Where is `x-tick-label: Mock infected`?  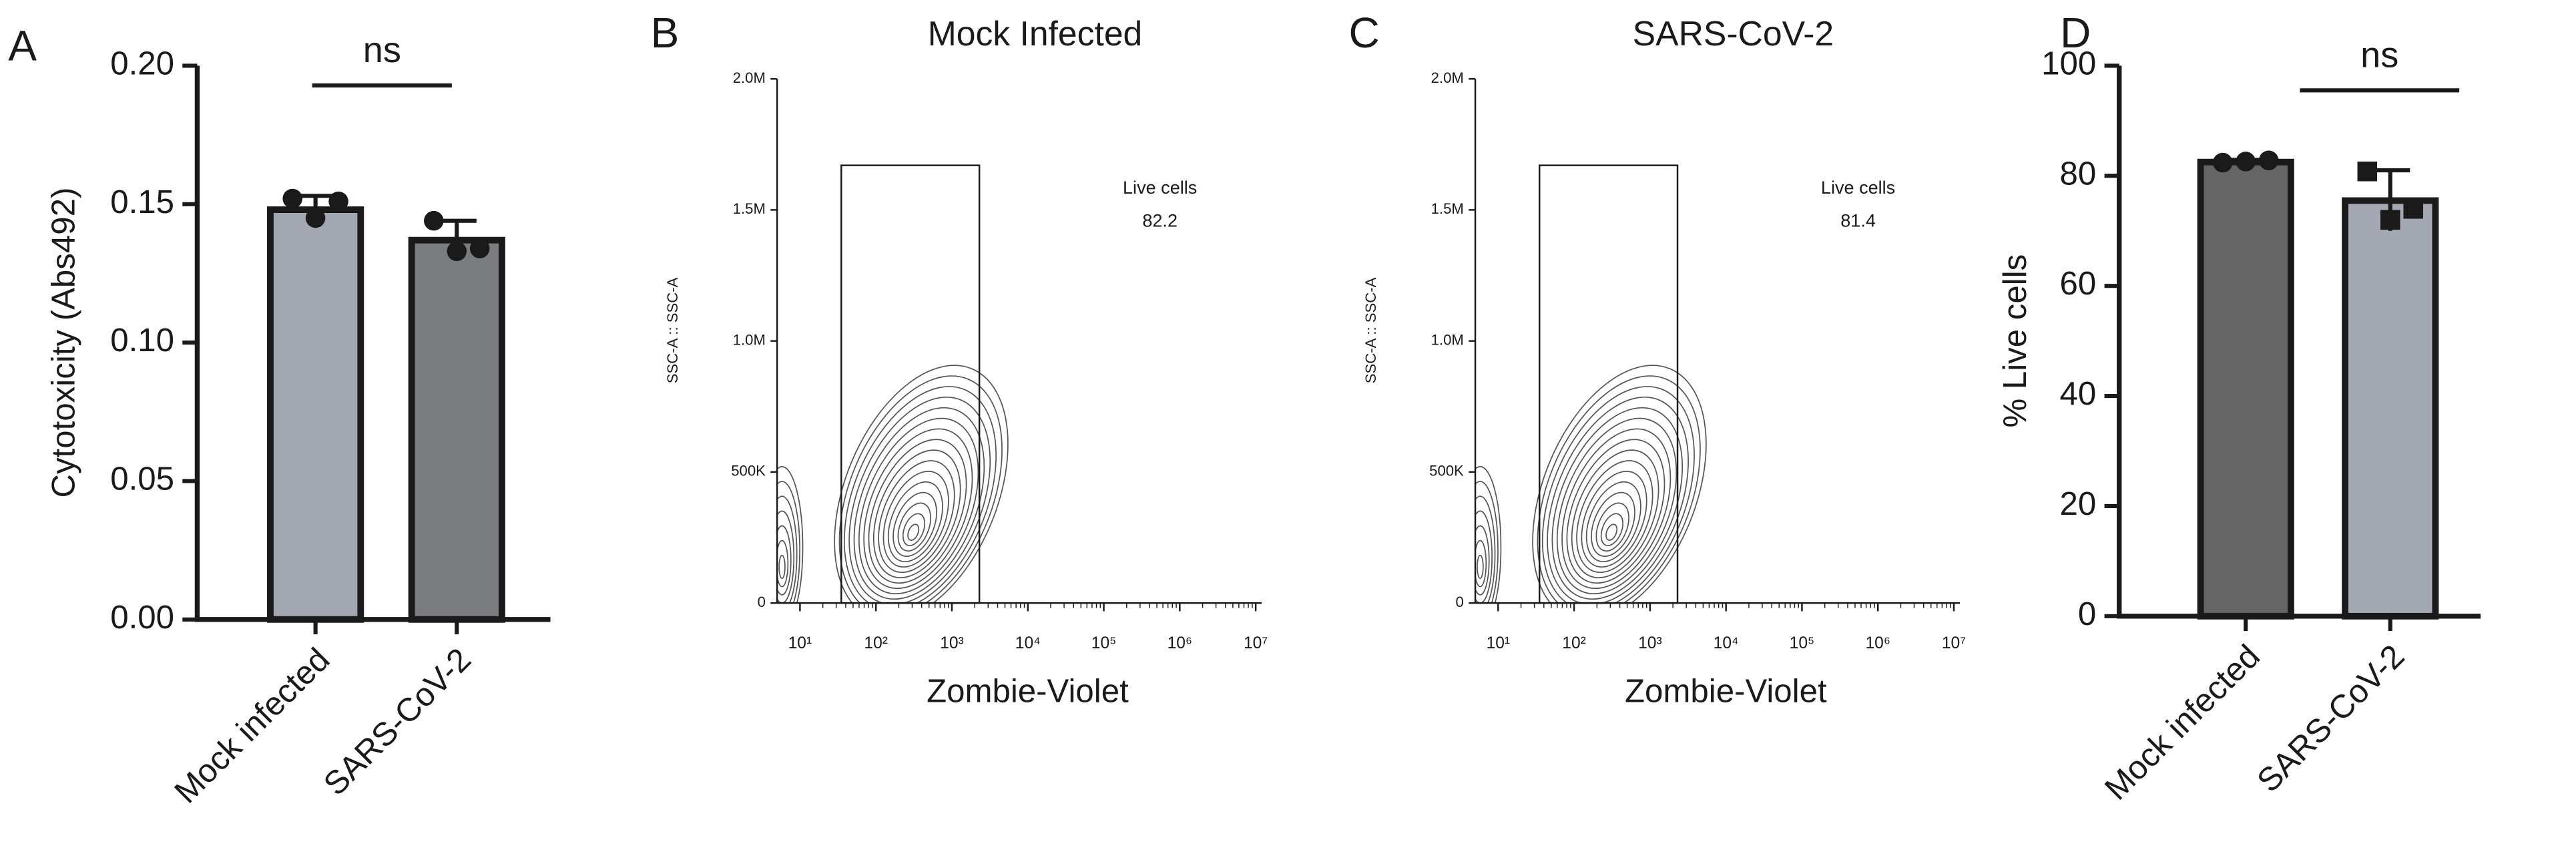 x-tick-label: Mock infected is located at coordinates (252, 726).